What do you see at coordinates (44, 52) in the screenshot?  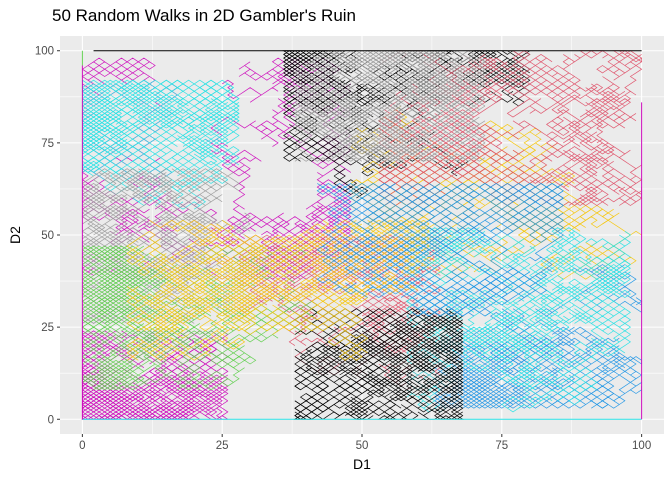 I see `y-tick-label: 100` at bounding box center [44, 52].